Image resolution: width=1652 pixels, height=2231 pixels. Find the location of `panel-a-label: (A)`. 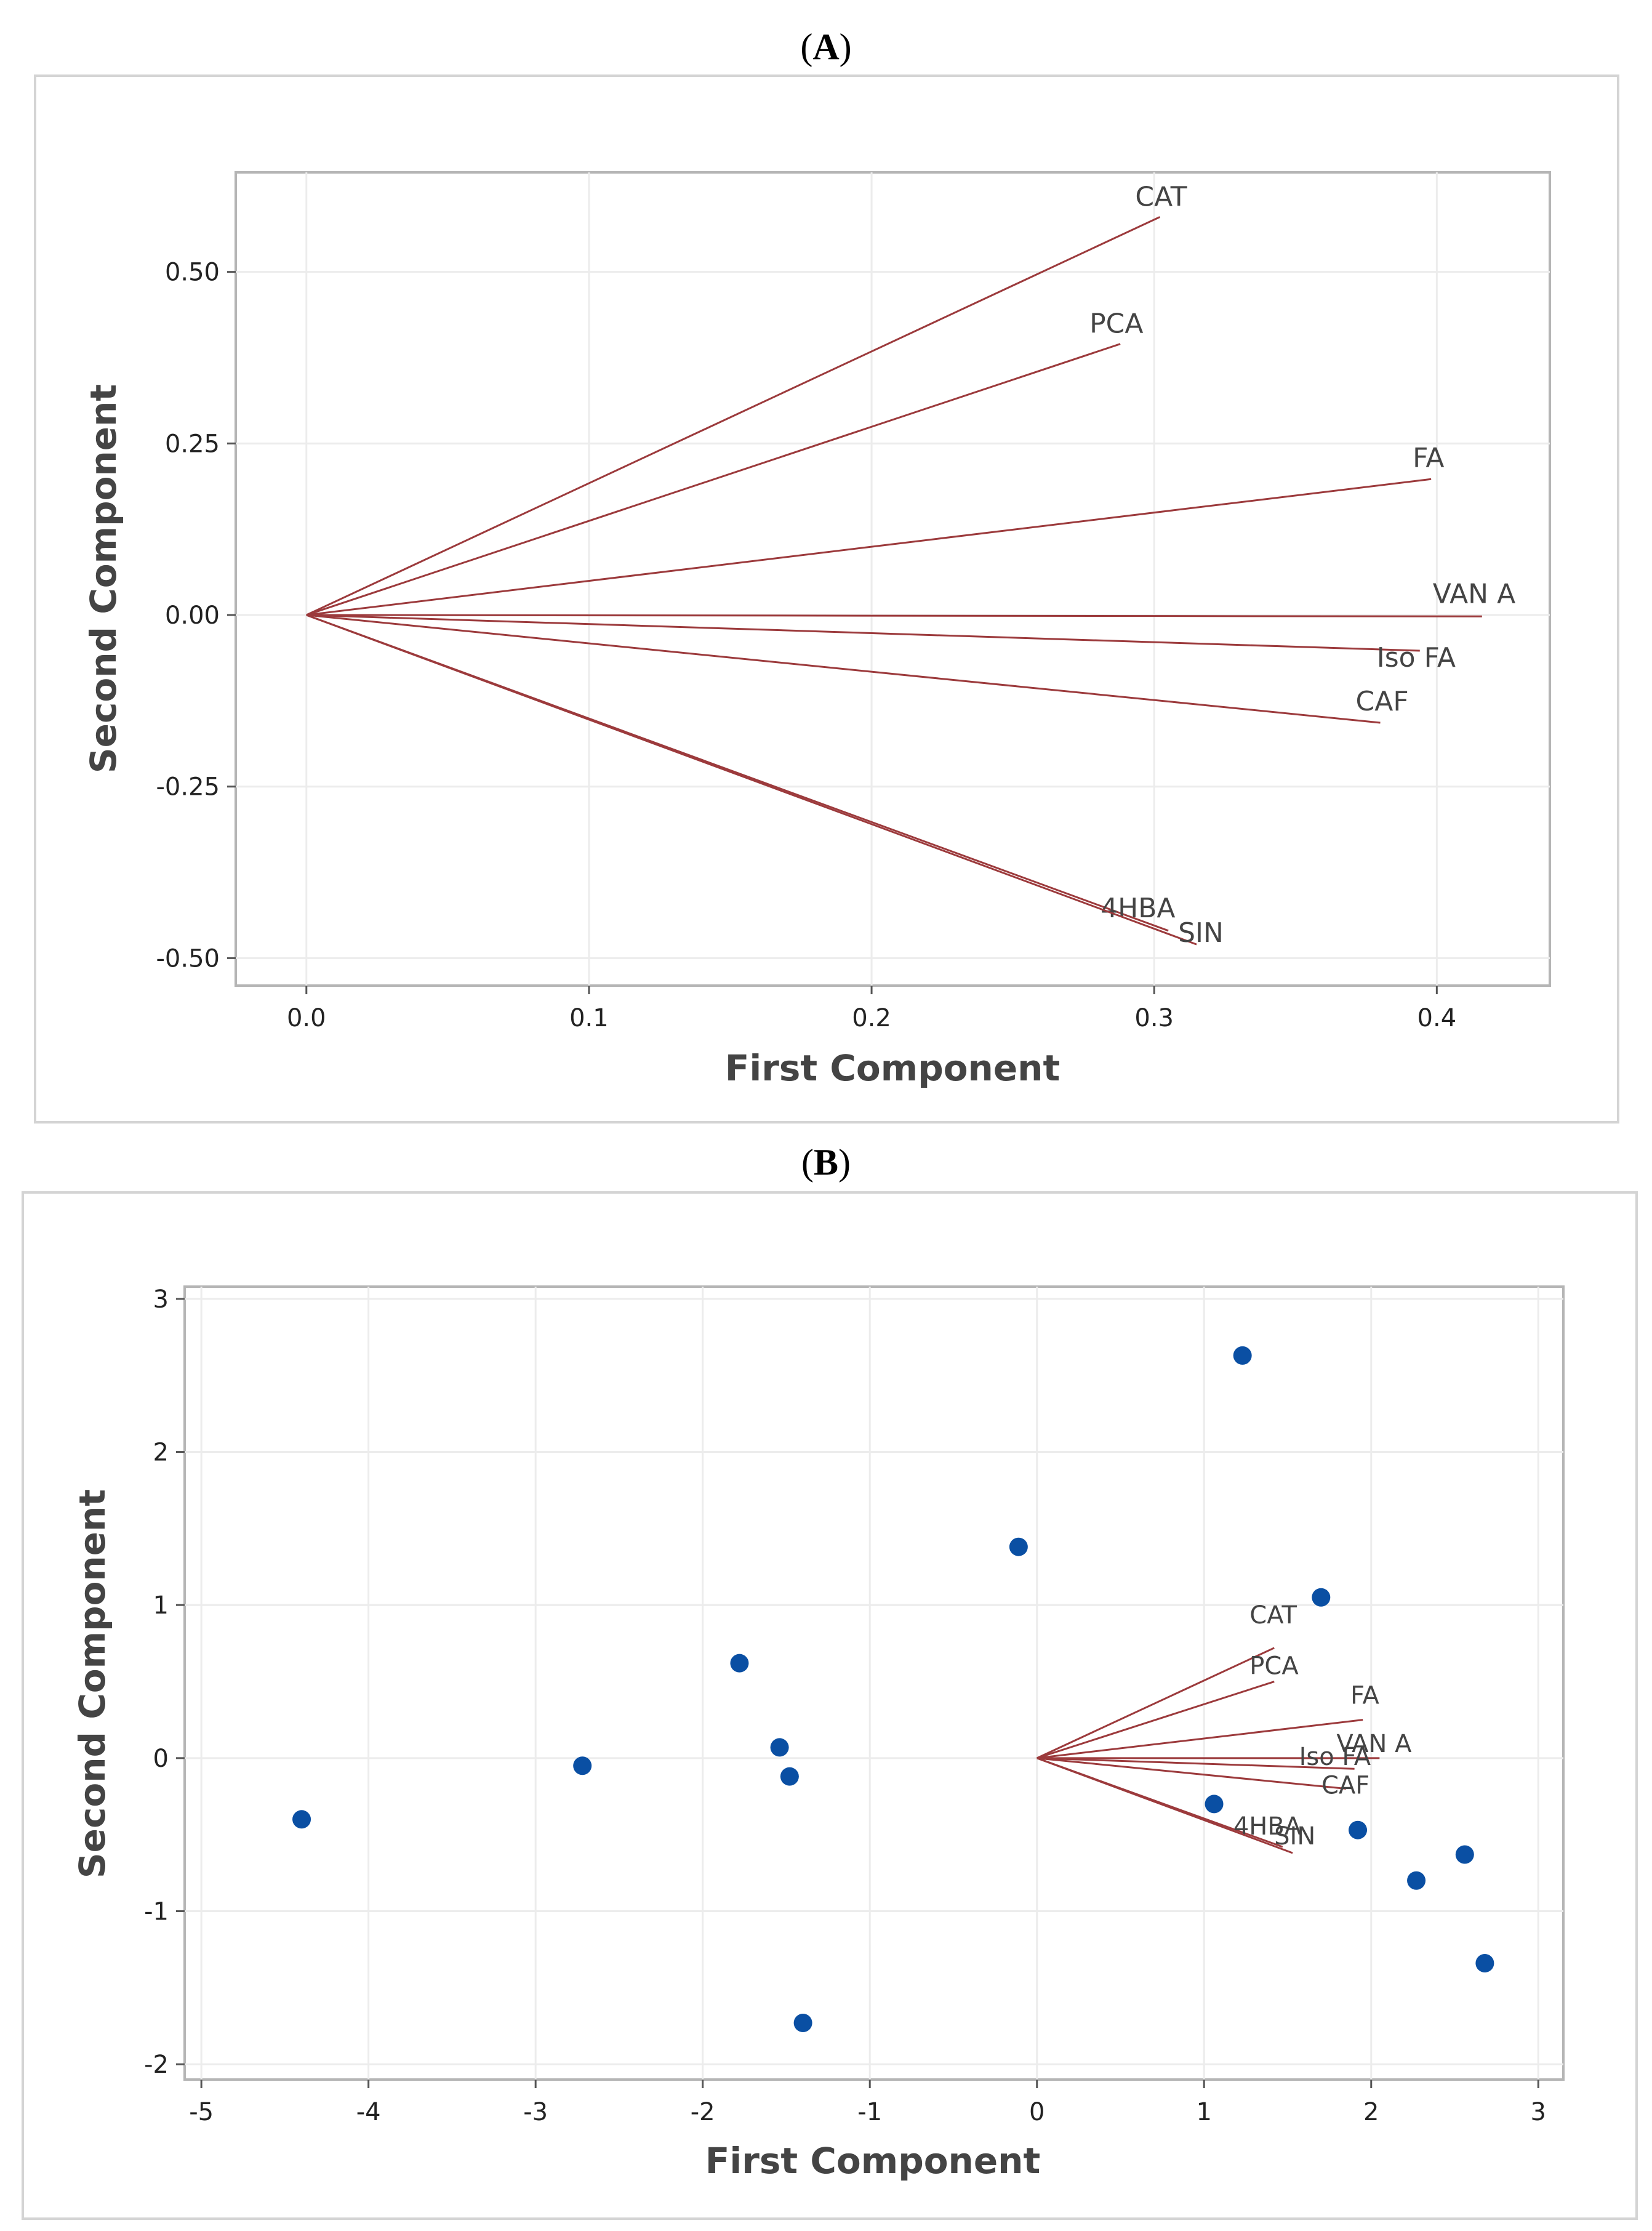

panel-a-label: (A) is located at coordinates (825, 46).